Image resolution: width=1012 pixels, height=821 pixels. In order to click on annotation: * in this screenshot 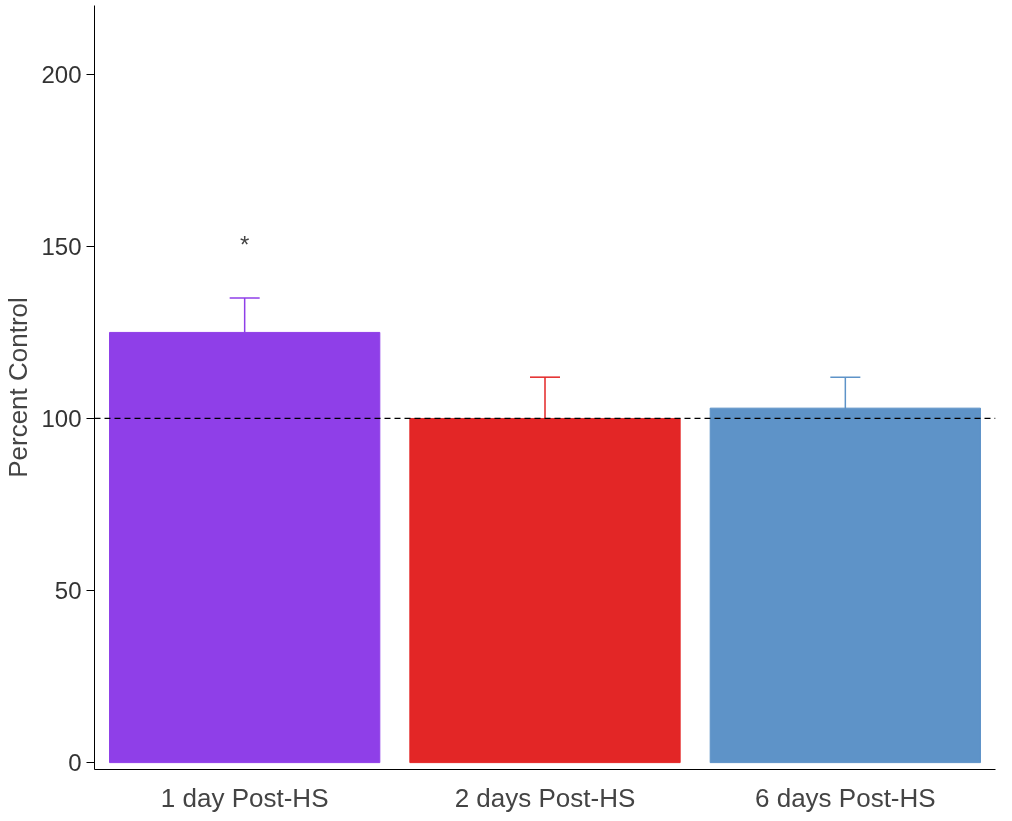, I will do `click(245, 245)`.